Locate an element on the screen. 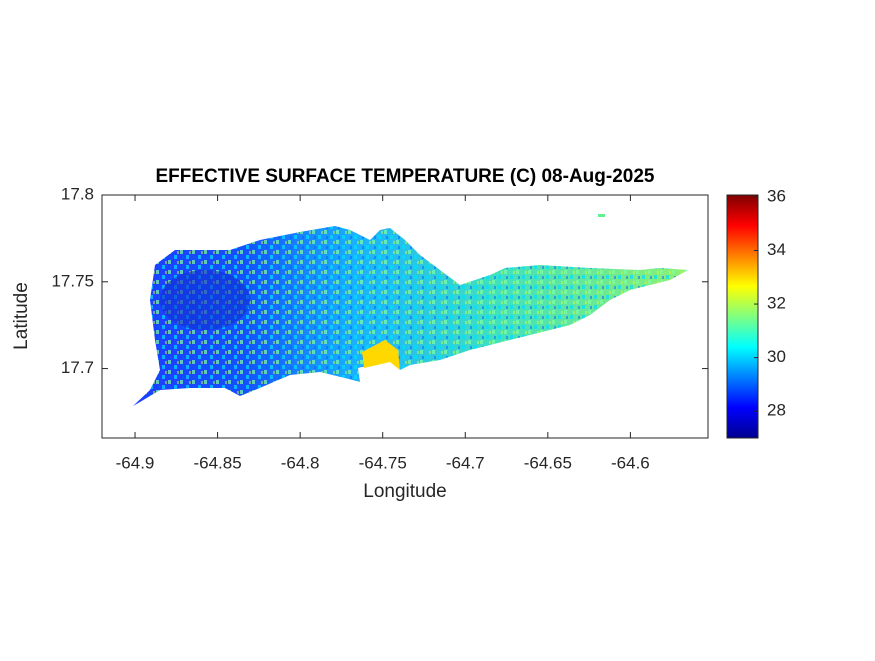 This screenshot has height=661, width=875. colorbar-tick-label: 34 is located at coordinates (776, 249).